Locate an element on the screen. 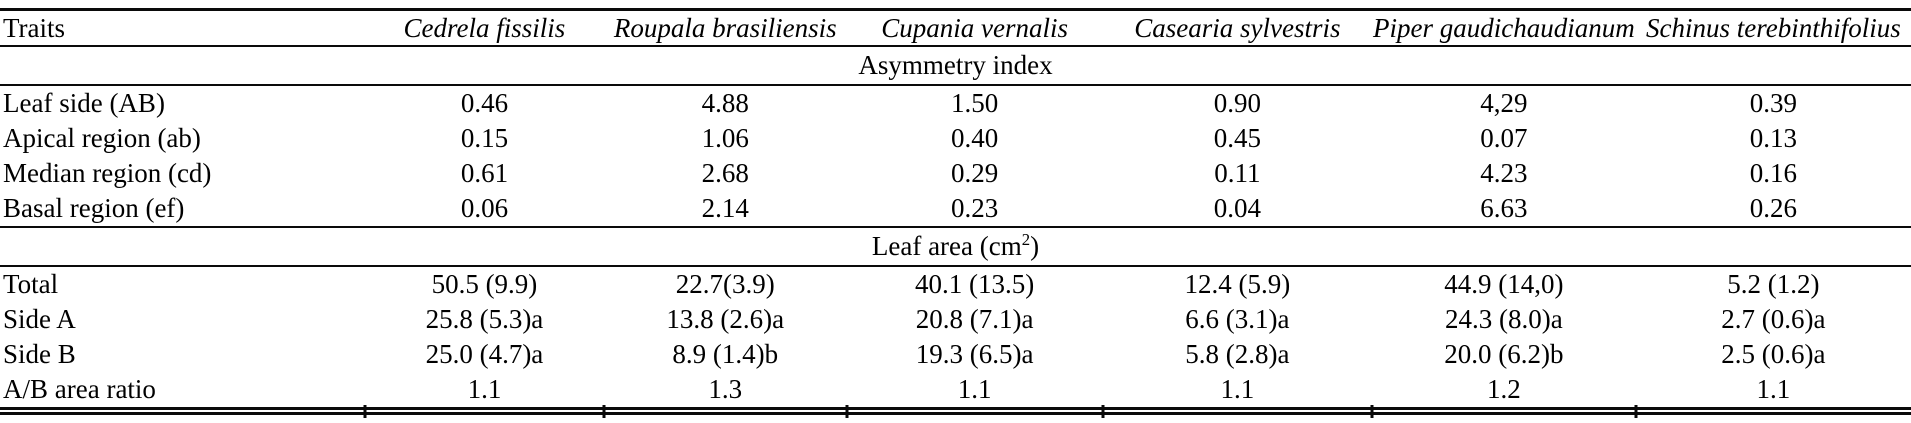 This screenshot has width=1911, height=423. value-cell: 24.3 (8.0)a is located at coordinates (1504, 319).